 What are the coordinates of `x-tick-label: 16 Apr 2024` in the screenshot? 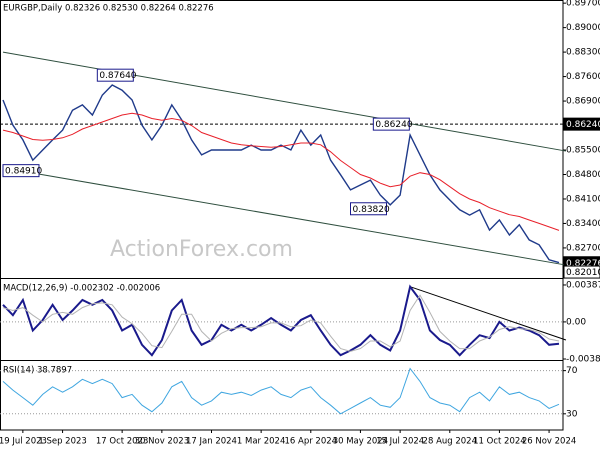 It's located at (311, 442).